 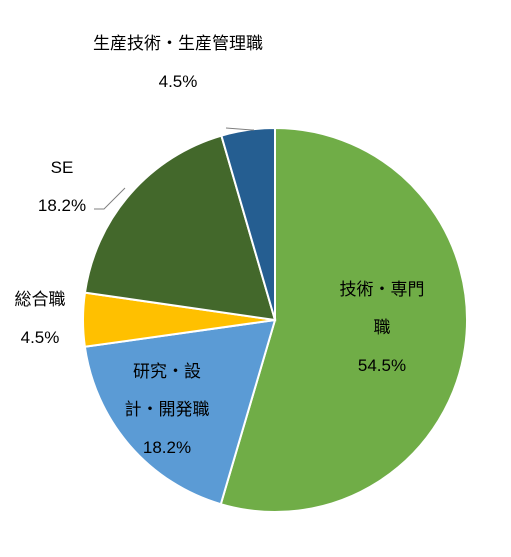 I want to click on slice-label: 技術・専門職 54.5%, so click(x=382, y=328).